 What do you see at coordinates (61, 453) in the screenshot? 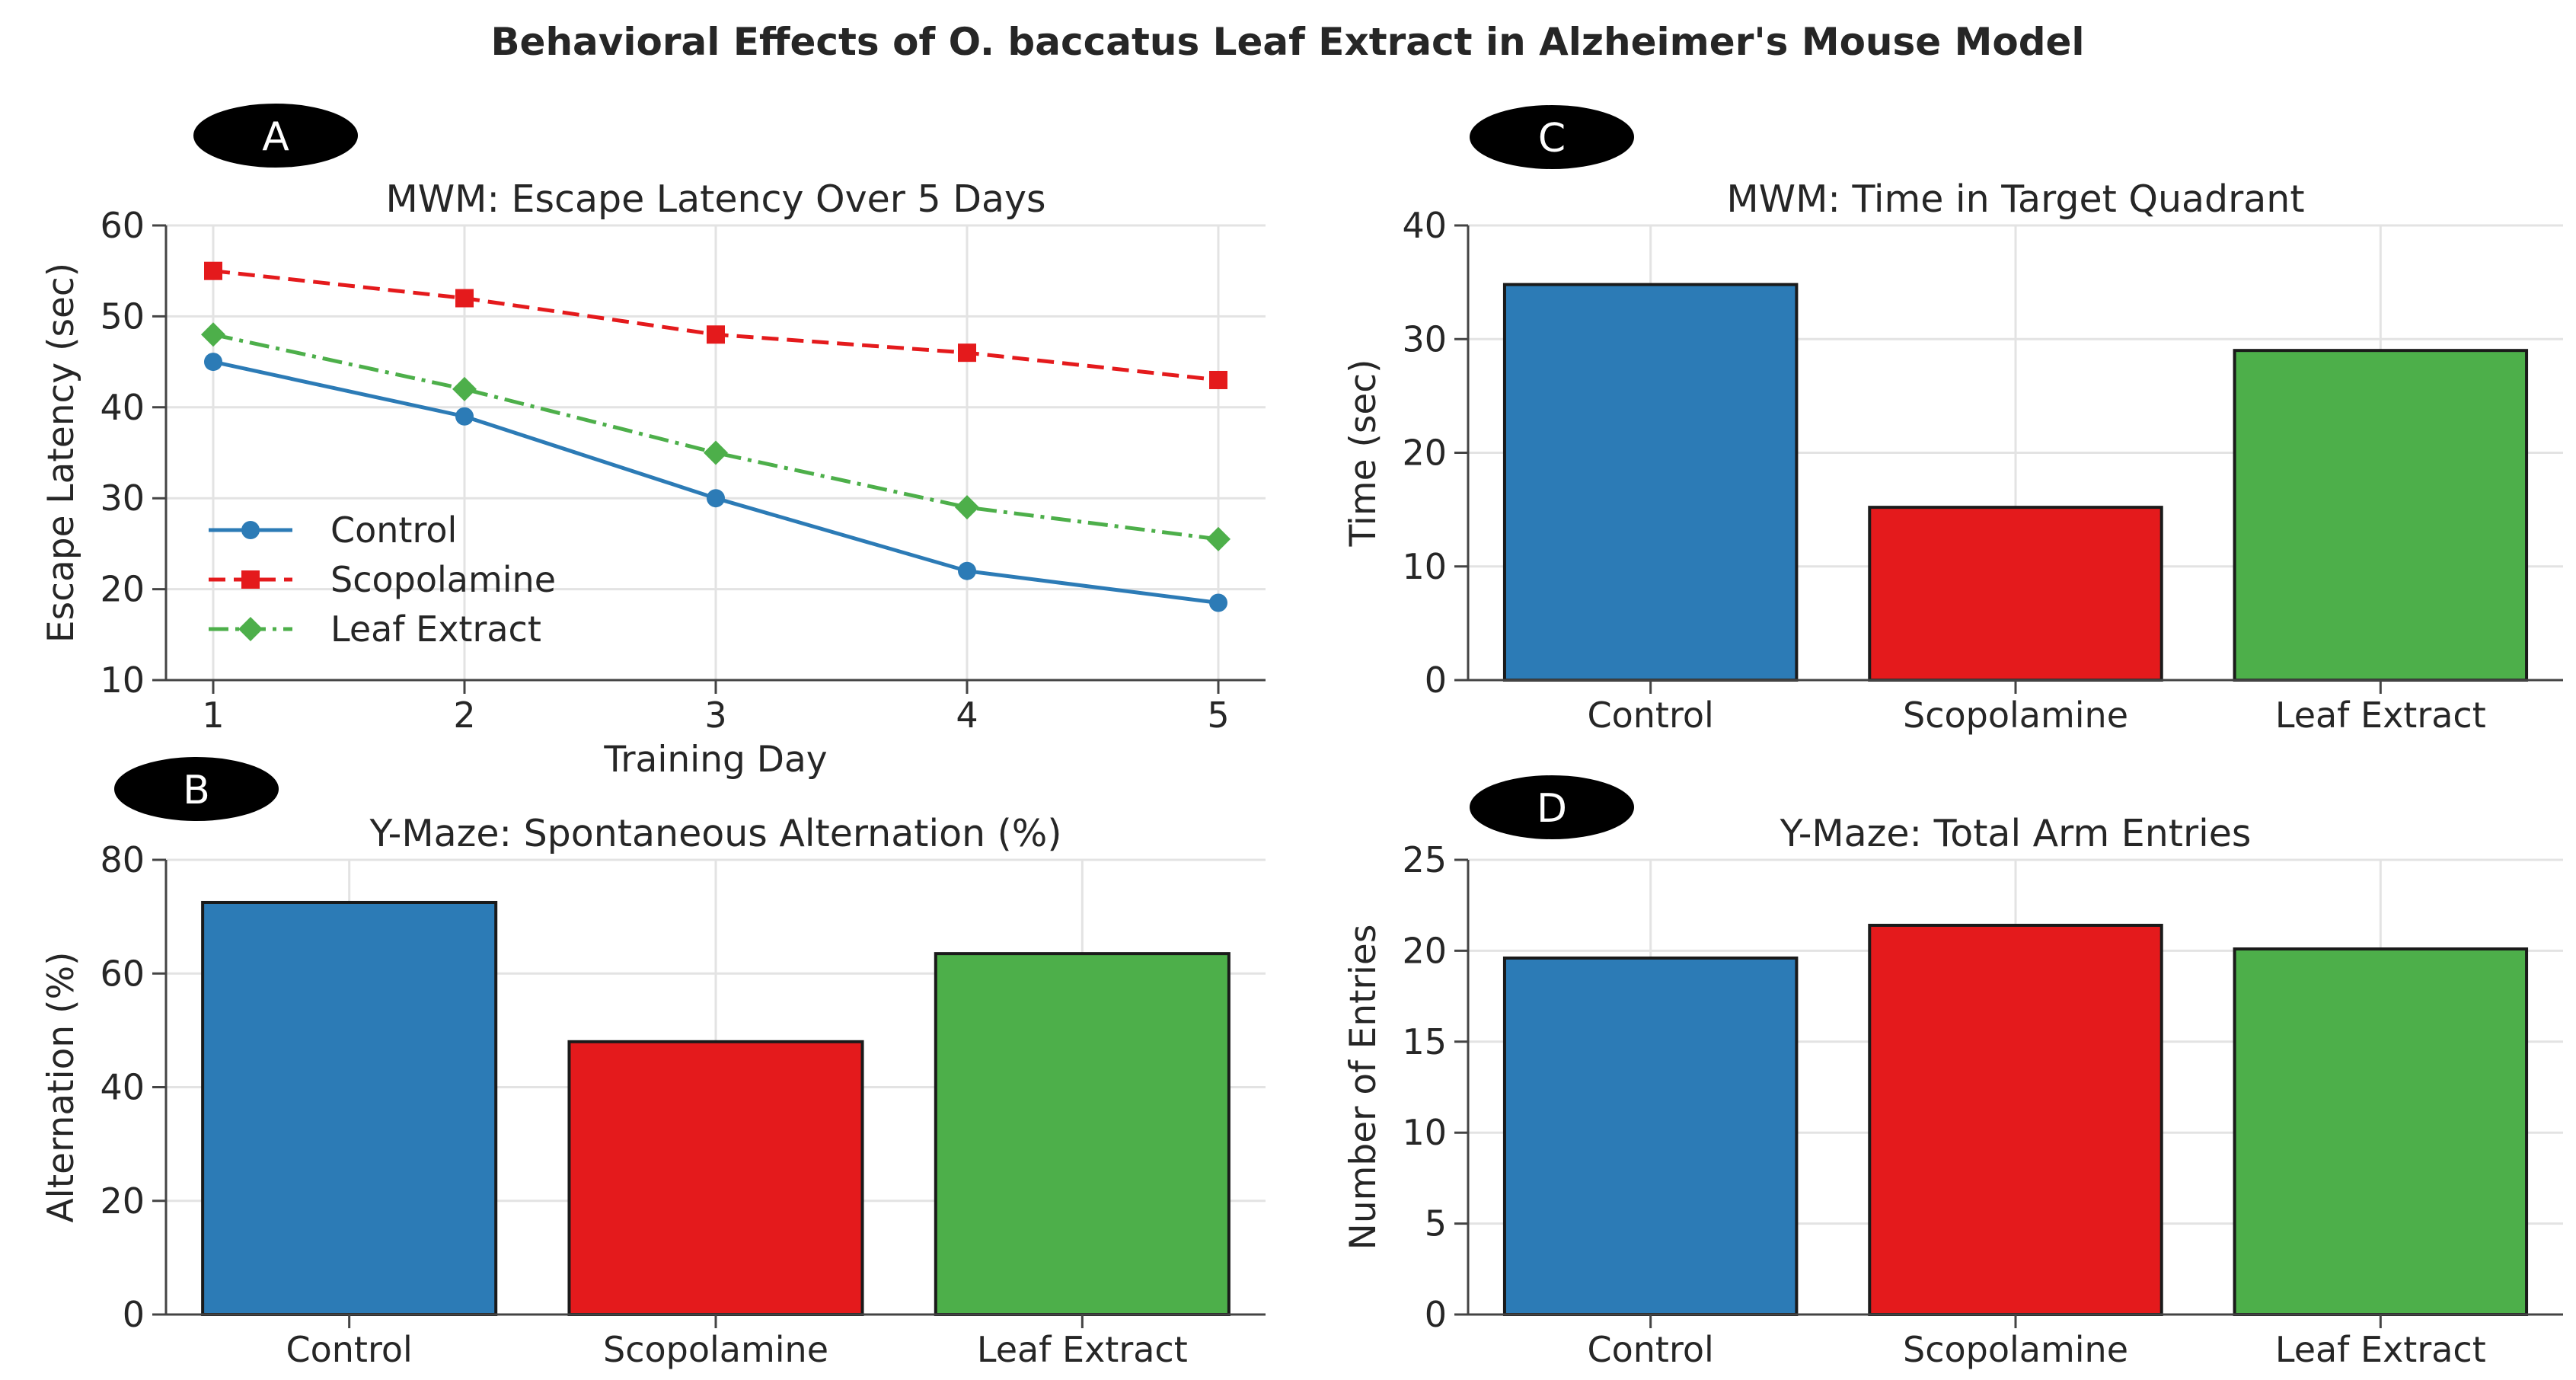
I see `y-axis-label: Escape Latency (sec)` at bounding box center [61, 453].